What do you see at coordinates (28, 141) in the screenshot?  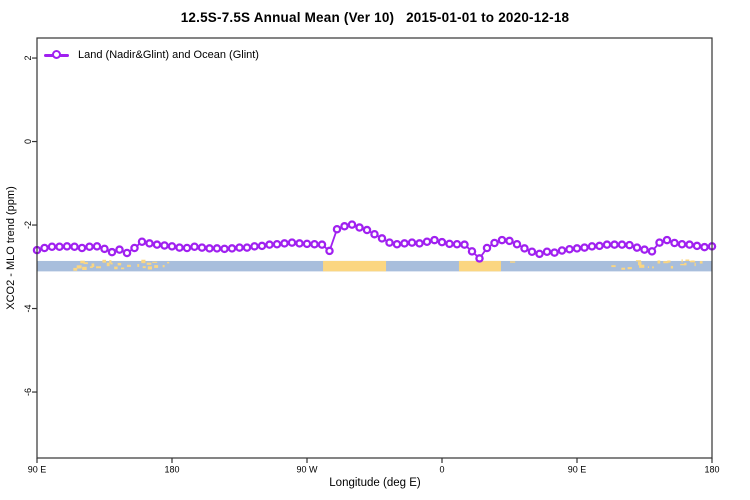 I see `y-tick-label: 0` at bounding box center [28, 141].